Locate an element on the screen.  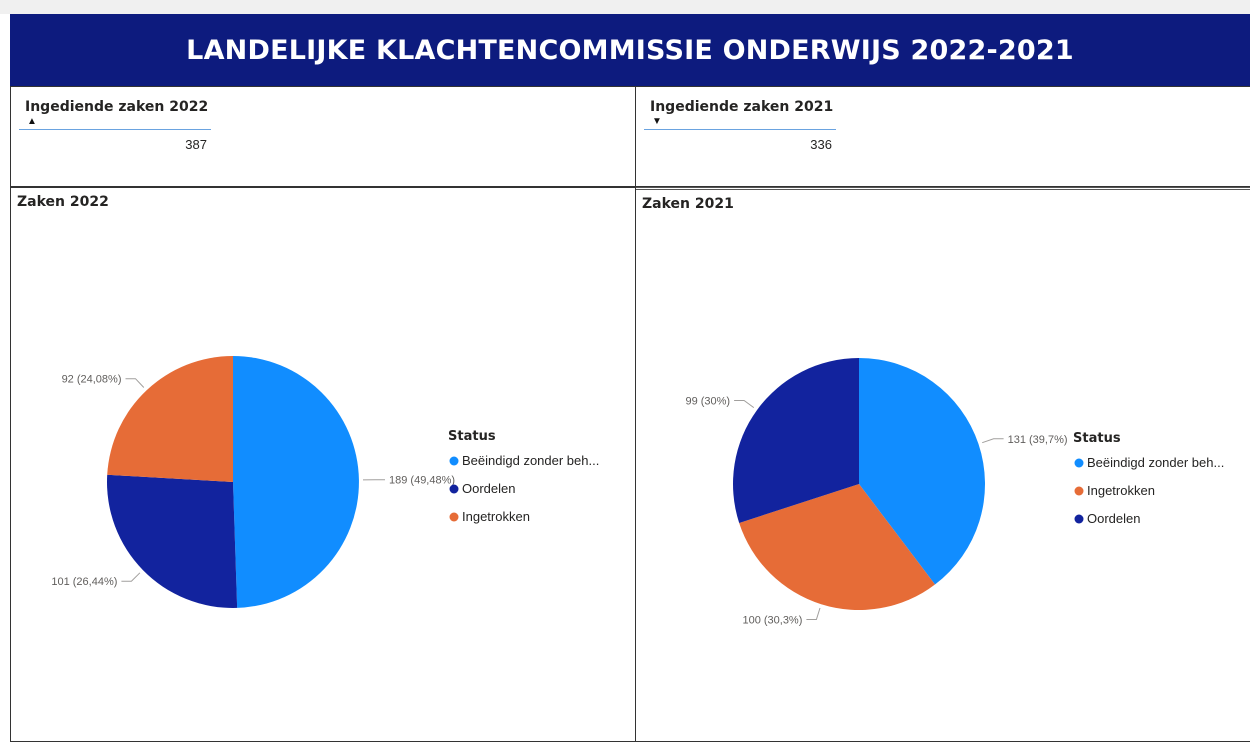
kpi-title: Ingediende zaken 2022 is located at coordinates (116, 107).